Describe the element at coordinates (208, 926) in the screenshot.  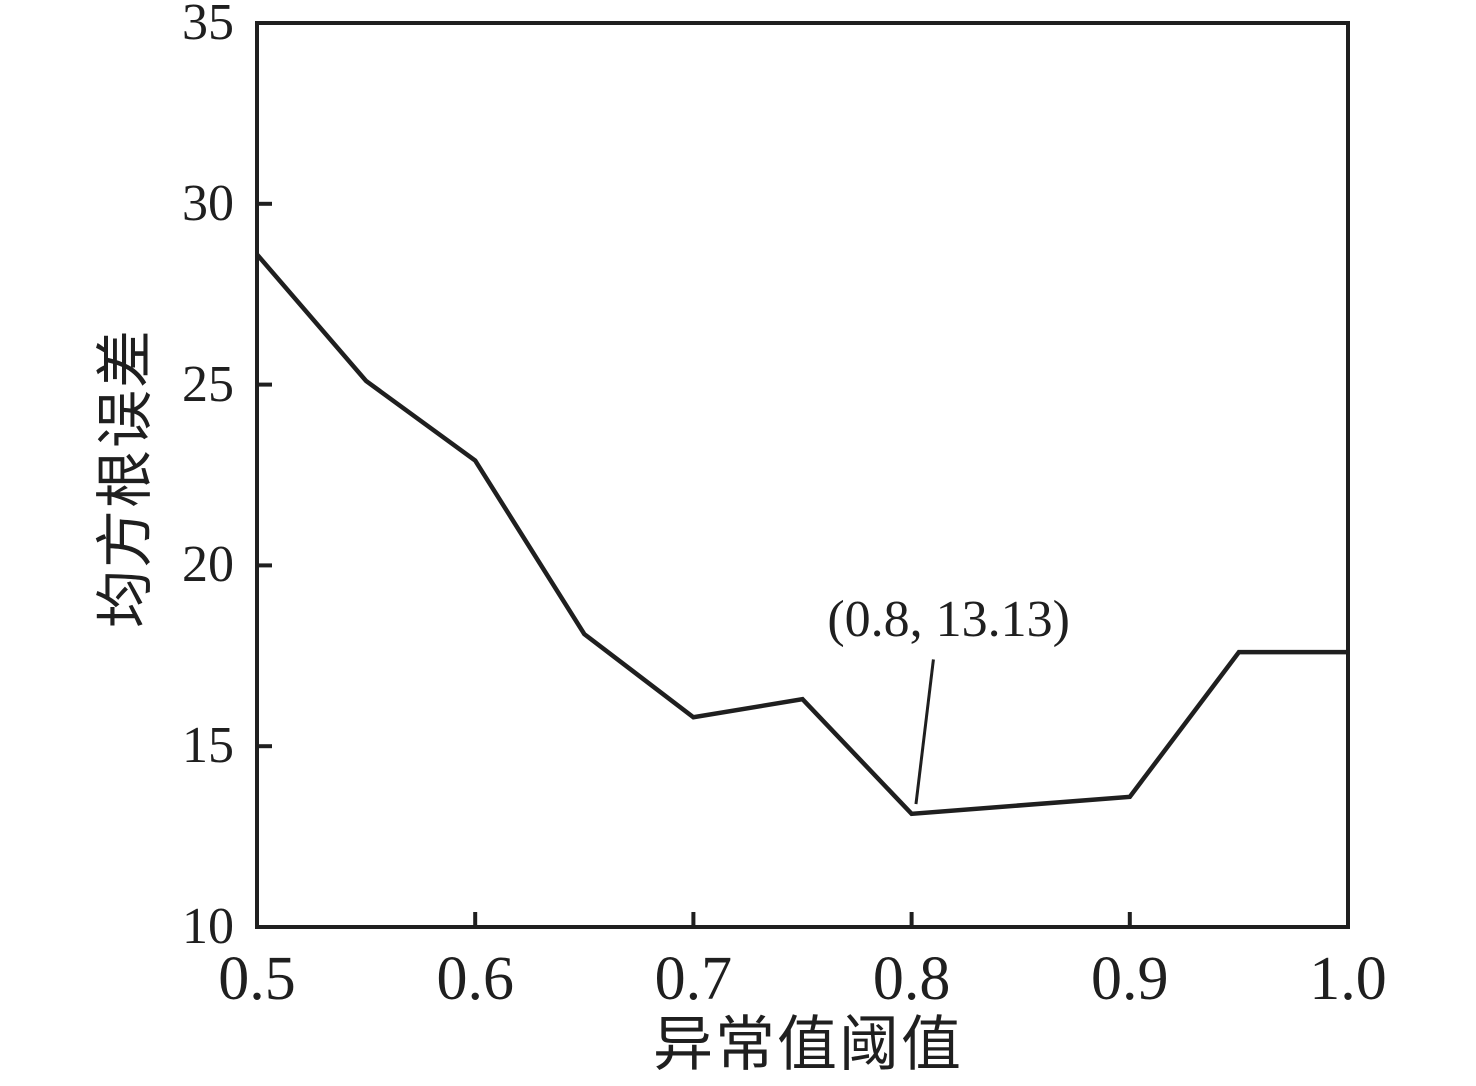
I see `y-tick-label: 10` at that location.